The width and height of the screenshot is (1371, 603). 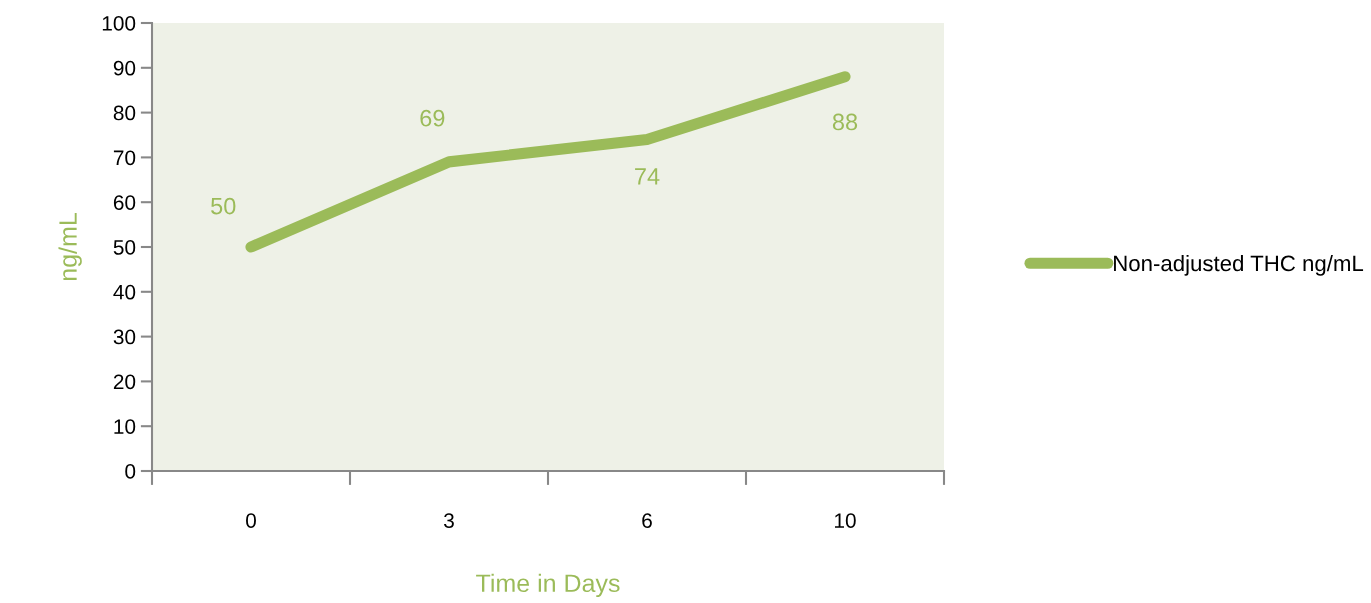 What do you see at coordinates (70, 247) in the screenshot?
I see `y-axis-title: ng/mL` at bounding box center [70, 247].